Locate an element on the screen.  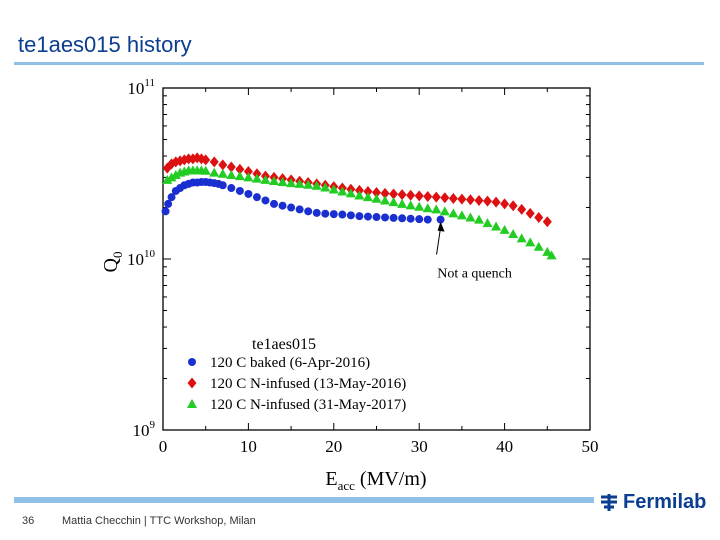
footer-bar is located at coordinates (304, 500).